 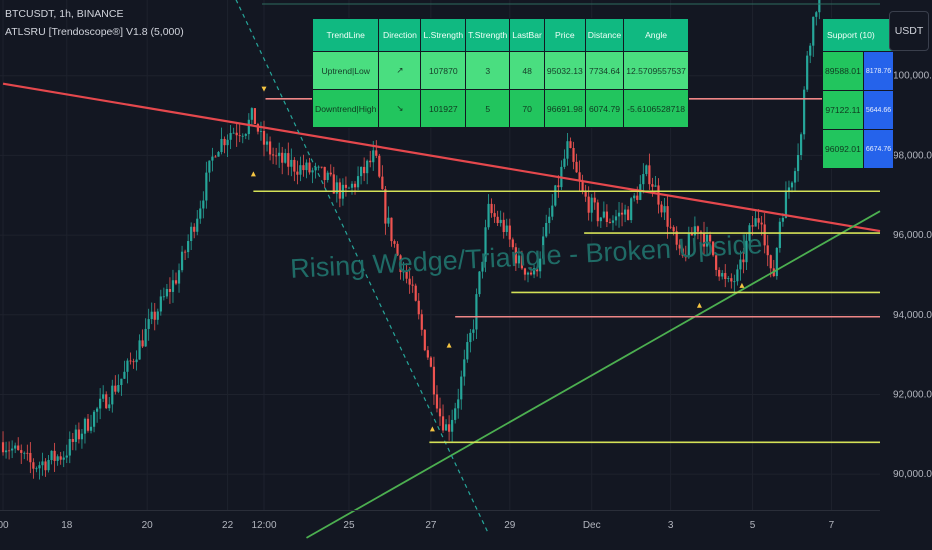 What do you see at coordinates (263, 525) in the screenshot?
I see `x-tick-label: 12:00` at bounding box center [263, 525].